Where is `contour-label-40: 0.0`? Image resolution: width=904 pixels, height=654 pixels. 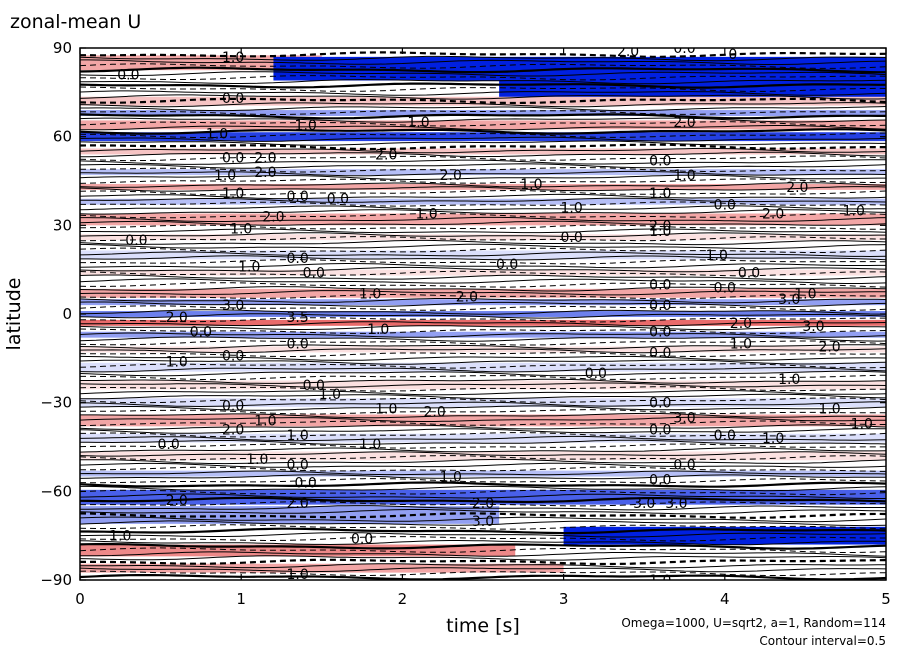
contour-label-40: 0.0 is located at coordinates (749, 274).